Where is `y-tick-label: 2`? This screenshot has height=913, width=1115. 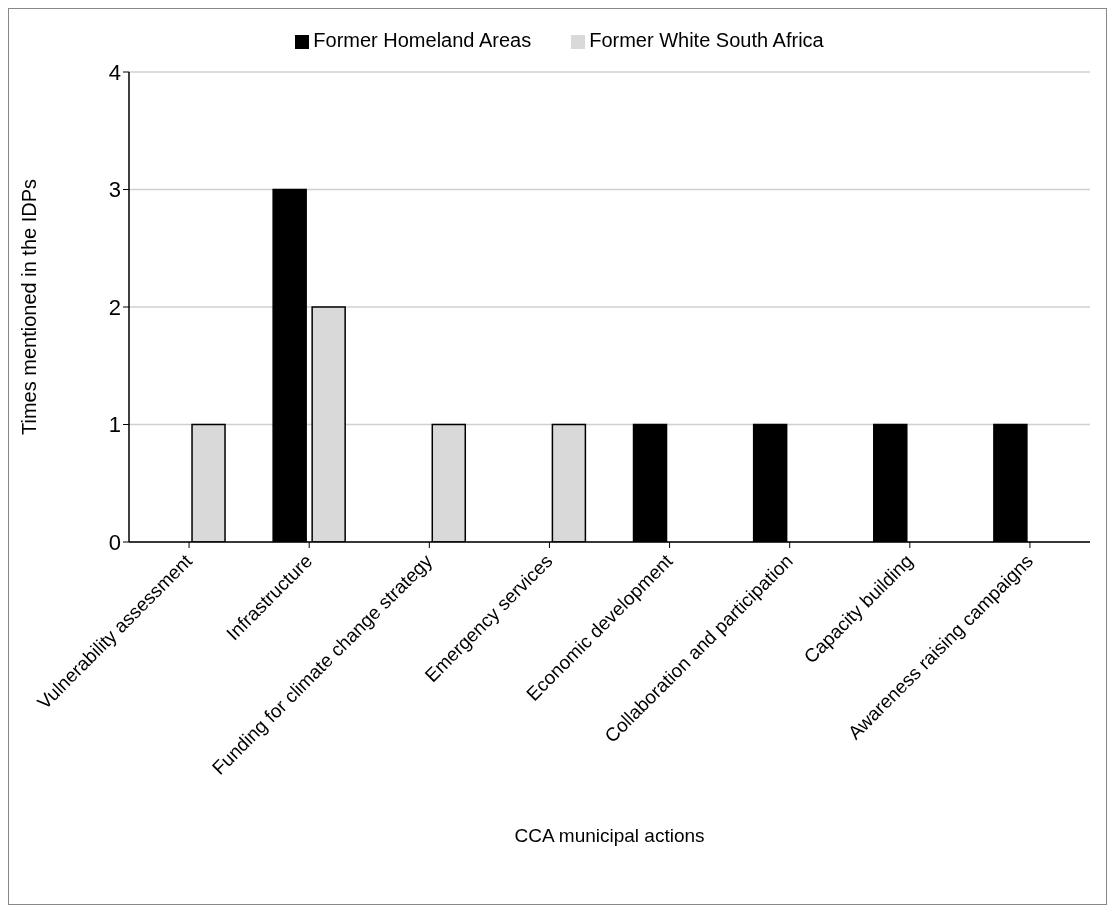
y-tick-label: 2 is located at coordinates (114, 307).